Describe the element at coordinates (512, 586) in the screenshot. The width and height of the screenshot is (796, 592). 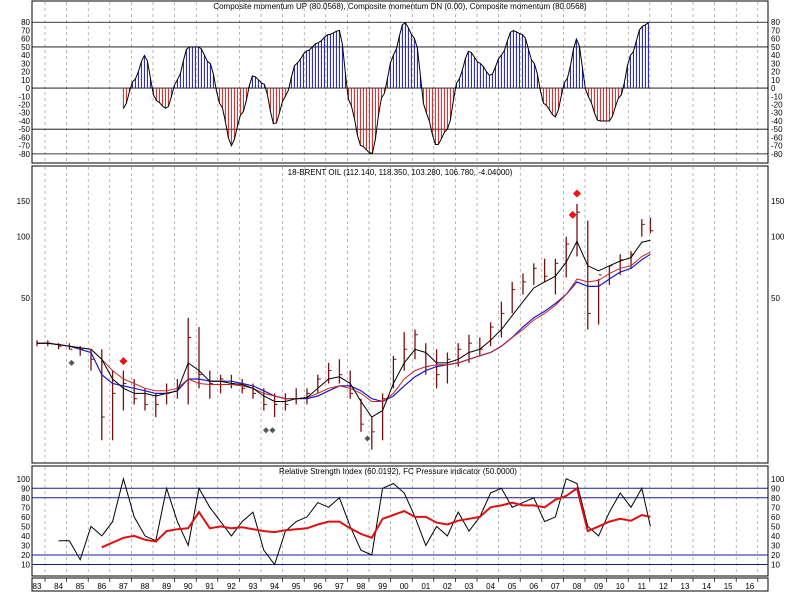
I see `x-tick-label: 05` at that location.